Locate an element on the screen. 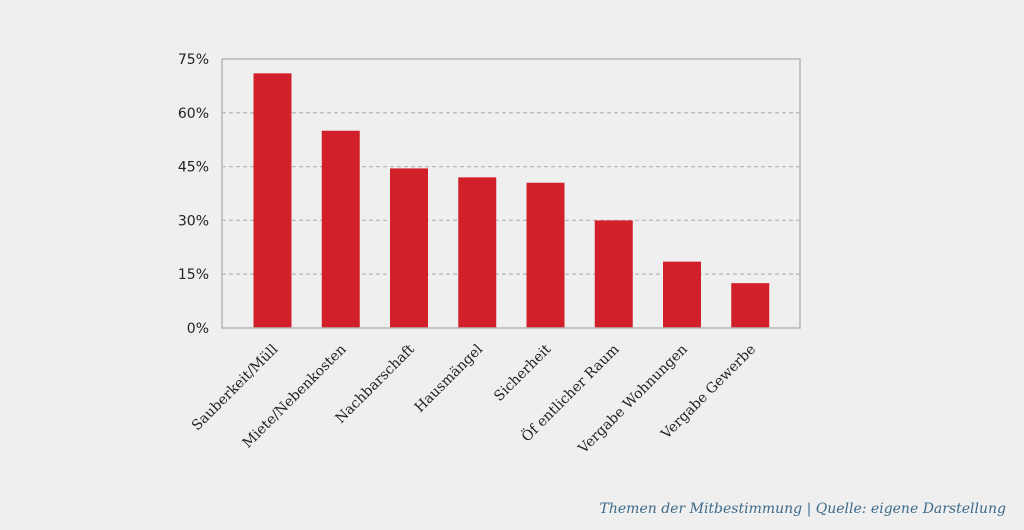 The height and width of the screenshot is (530, 1024). y-axis-ticks: 0% 15% 30% 45% 60% 75% is located at coordinates (193, 194).